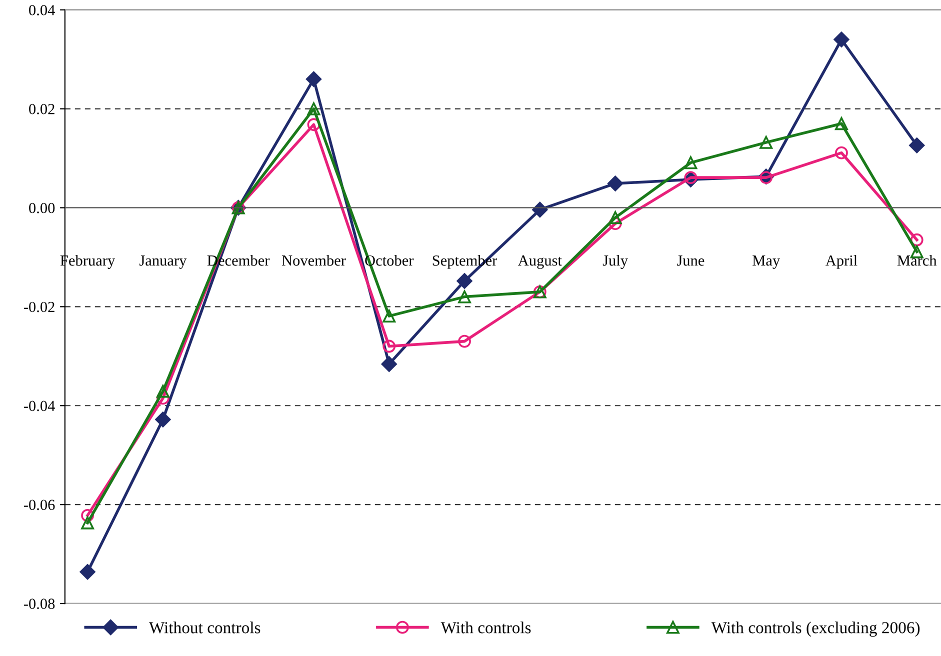 Image resolution: width=941 pixels, height=656 pixels. What do you see at coordinates (540, 262) in the screenshot?
I see `x-tick-label: August` at bounding box center [540, 262].